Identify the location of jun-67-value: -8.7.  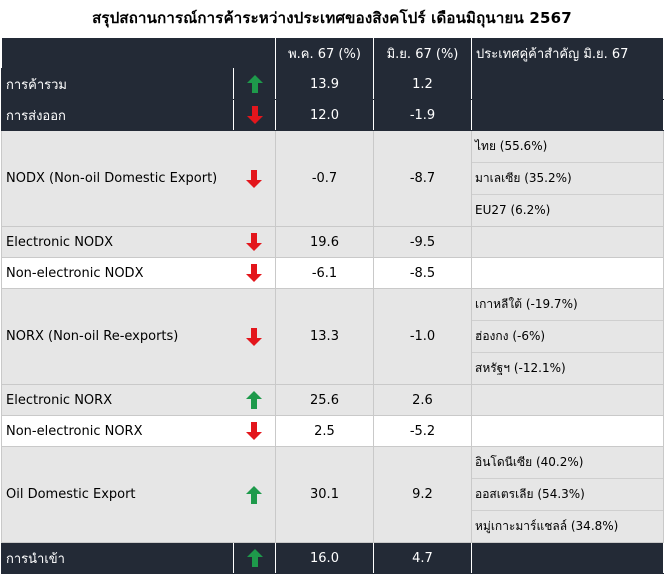
(422, 178).